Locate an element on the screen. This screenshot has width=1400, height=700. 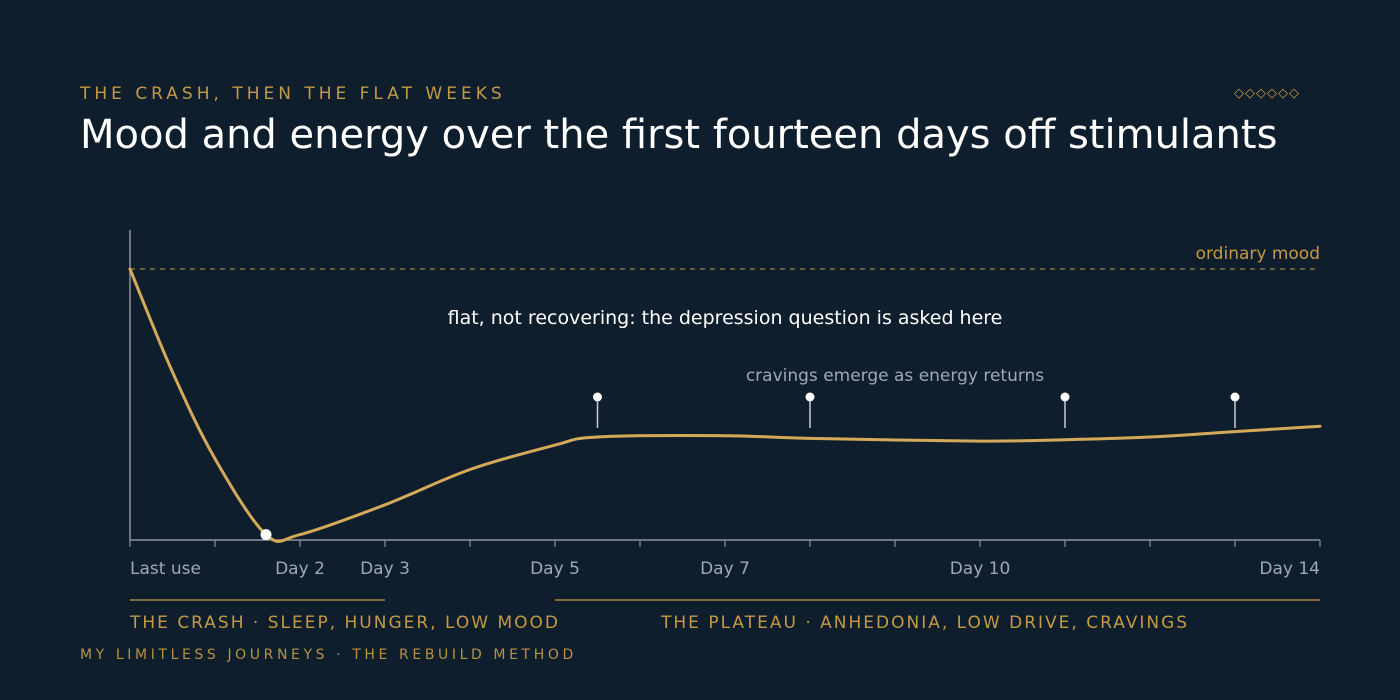
diamond-ornament-icon: ◇◇◇◇◇◇ is located at coordinates (1267, 93).